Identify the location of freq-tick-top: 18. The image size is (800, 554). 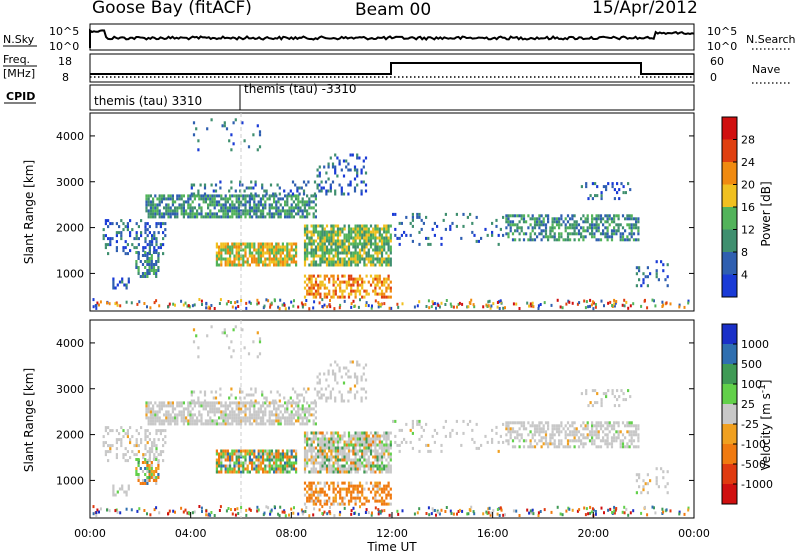
(65, 61).